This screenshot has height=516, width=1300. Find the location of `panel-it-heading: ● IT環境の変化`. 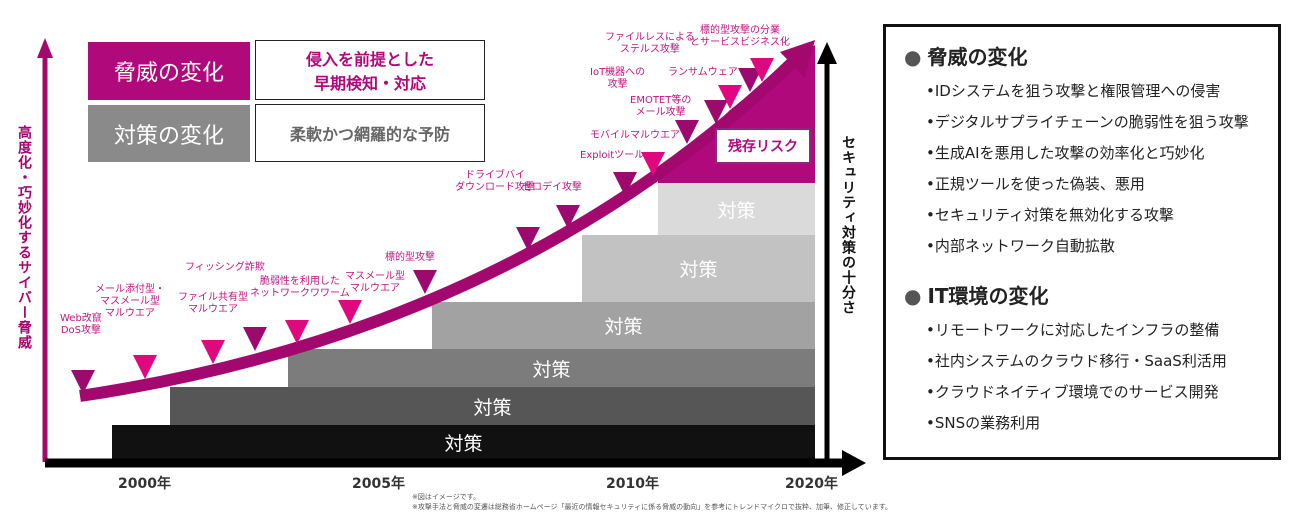

panel-it-heading: ● IT環境の変化 is located at coordinates (1082, 294).